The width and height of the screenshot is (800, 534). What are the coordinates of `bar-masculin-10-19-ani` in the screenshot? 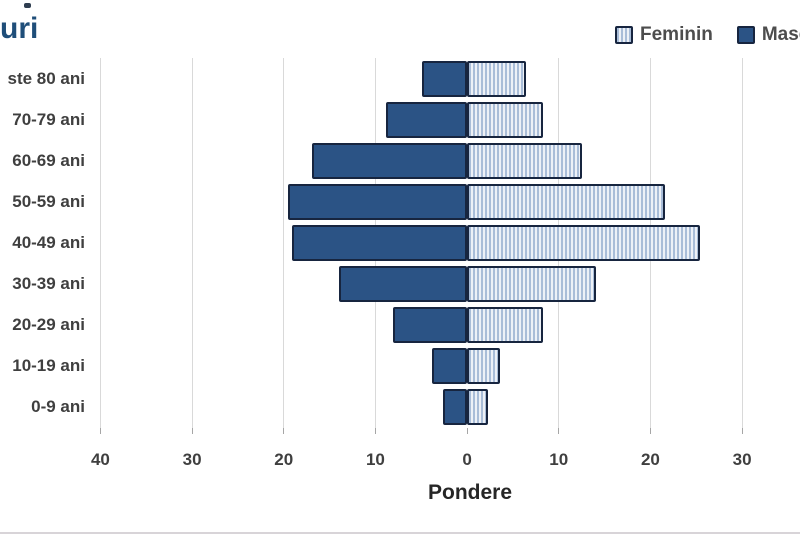 It's located at (450, 366).